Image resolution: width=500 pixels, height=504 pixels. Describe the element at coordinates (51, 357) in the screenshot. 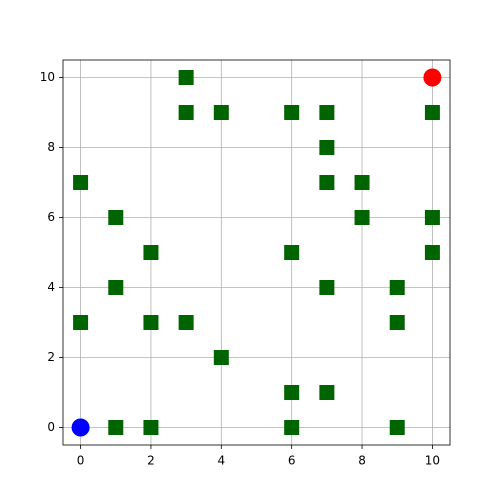

I see `y-tick-label: 2` at that location.